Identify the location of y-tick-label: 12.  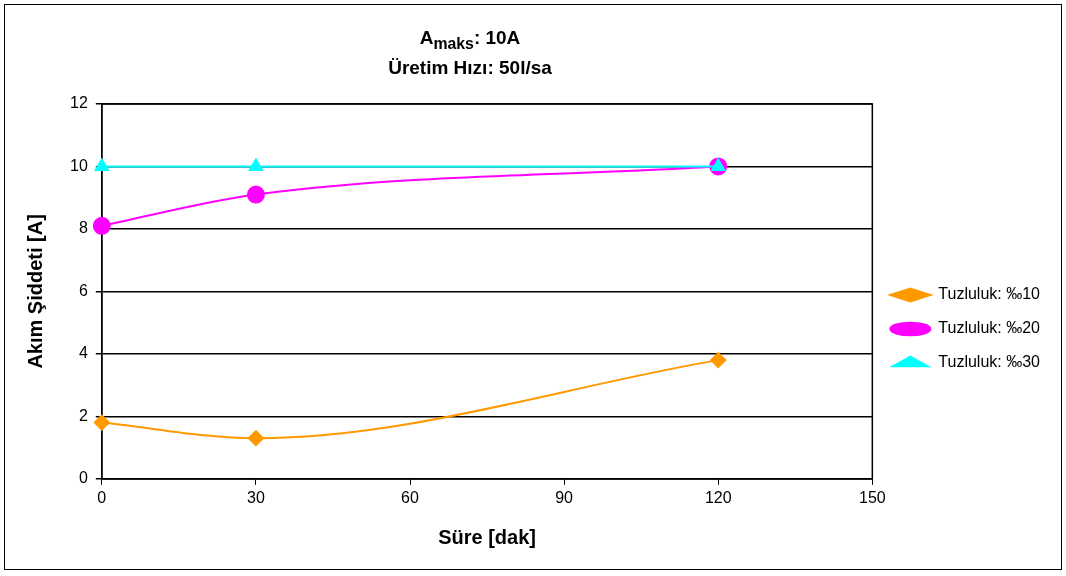
(79, 103).